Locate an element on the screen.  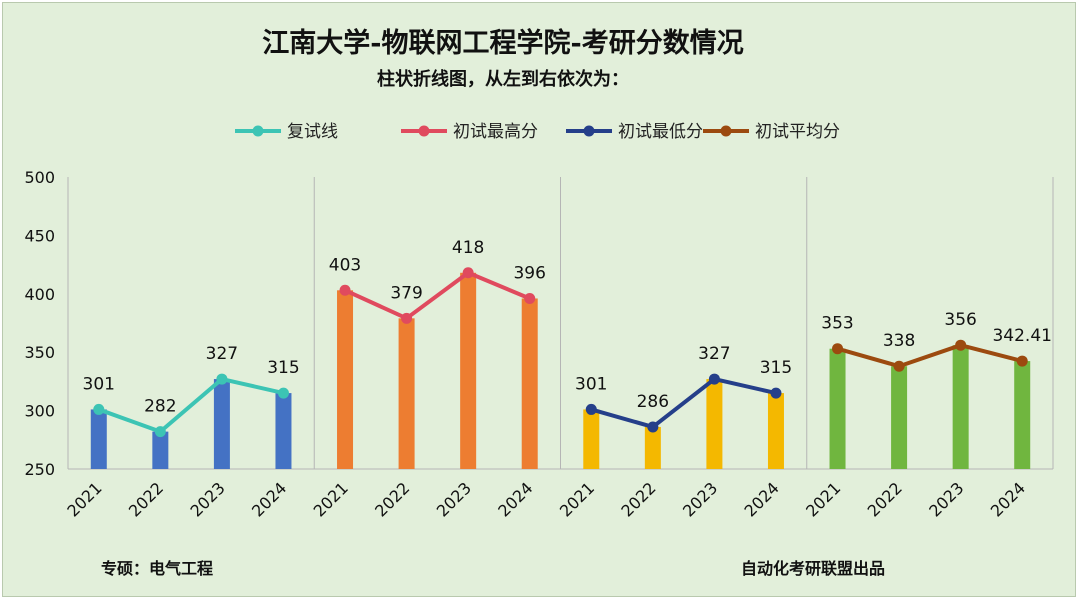
data-label-2-2: 327 is located at coordinates (714, 354).